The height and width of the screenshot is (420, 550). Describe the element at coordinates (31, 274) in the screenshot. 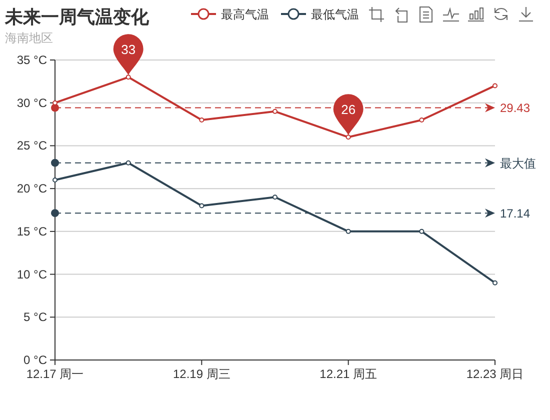

I see `y-tick-label: 10 °C` at that location.